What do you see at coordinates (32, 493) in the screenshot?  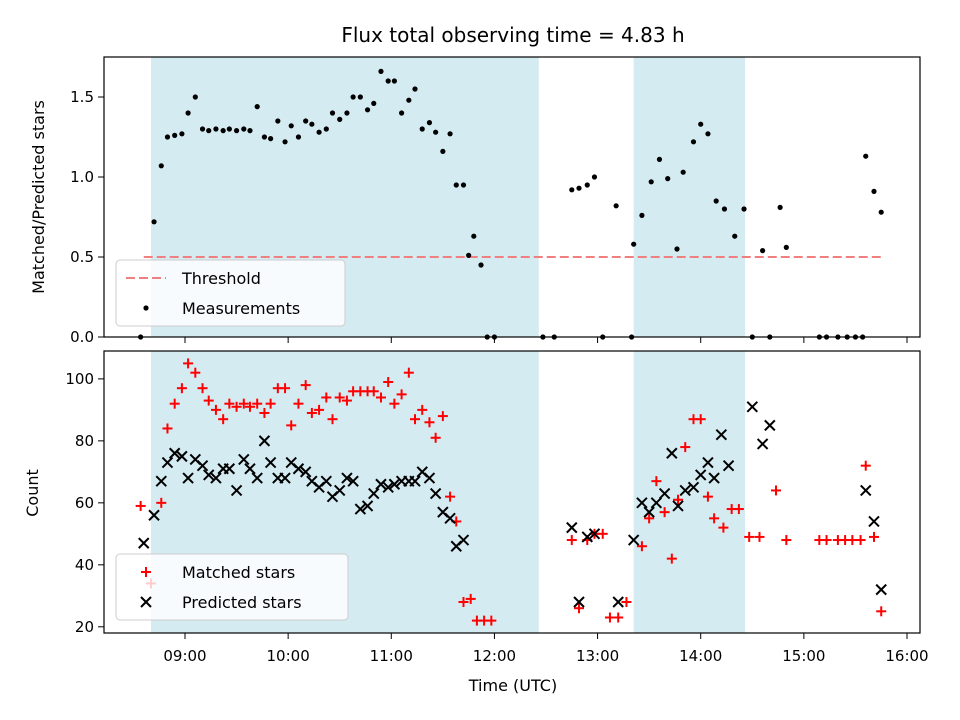 I see `bottom-y-axis-label: Count` at bounding box center [32, 493].